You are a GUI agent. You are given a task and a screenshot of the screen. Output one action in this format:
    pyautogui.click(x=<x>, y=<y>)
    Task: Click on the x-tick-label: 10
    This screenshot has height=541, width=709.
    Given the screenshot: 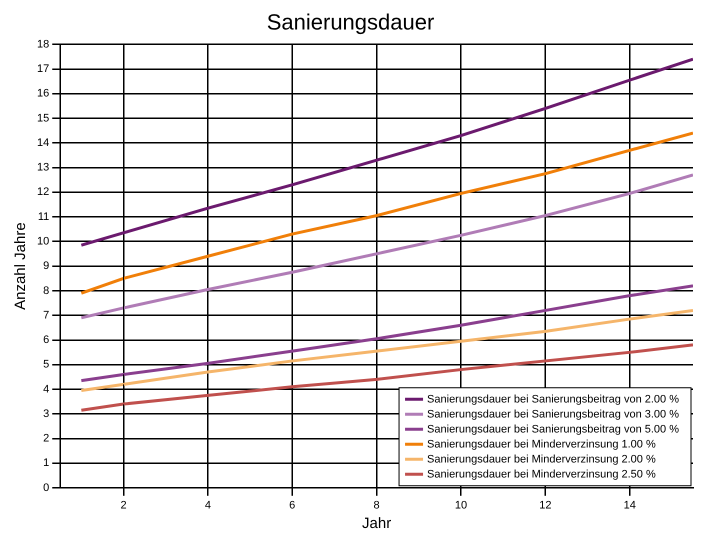 What is the action you would take?
    pyautogui.click(x=461, y=505)
    